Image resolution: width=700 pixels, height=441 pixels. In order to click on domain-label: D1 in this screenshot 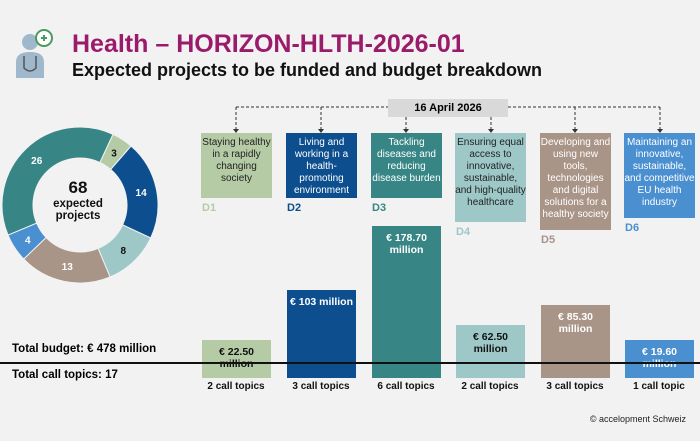, I will do `click(209, 208)`.